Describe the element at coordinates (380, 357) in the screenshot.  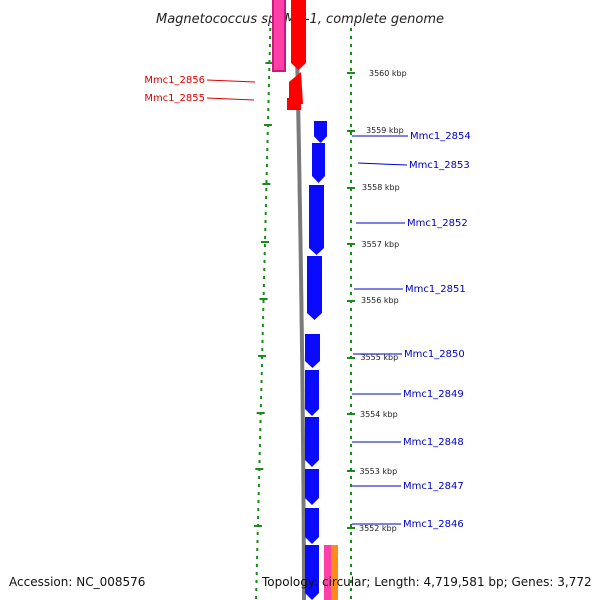
I see `scale-label: 3555 kbp` at that location.